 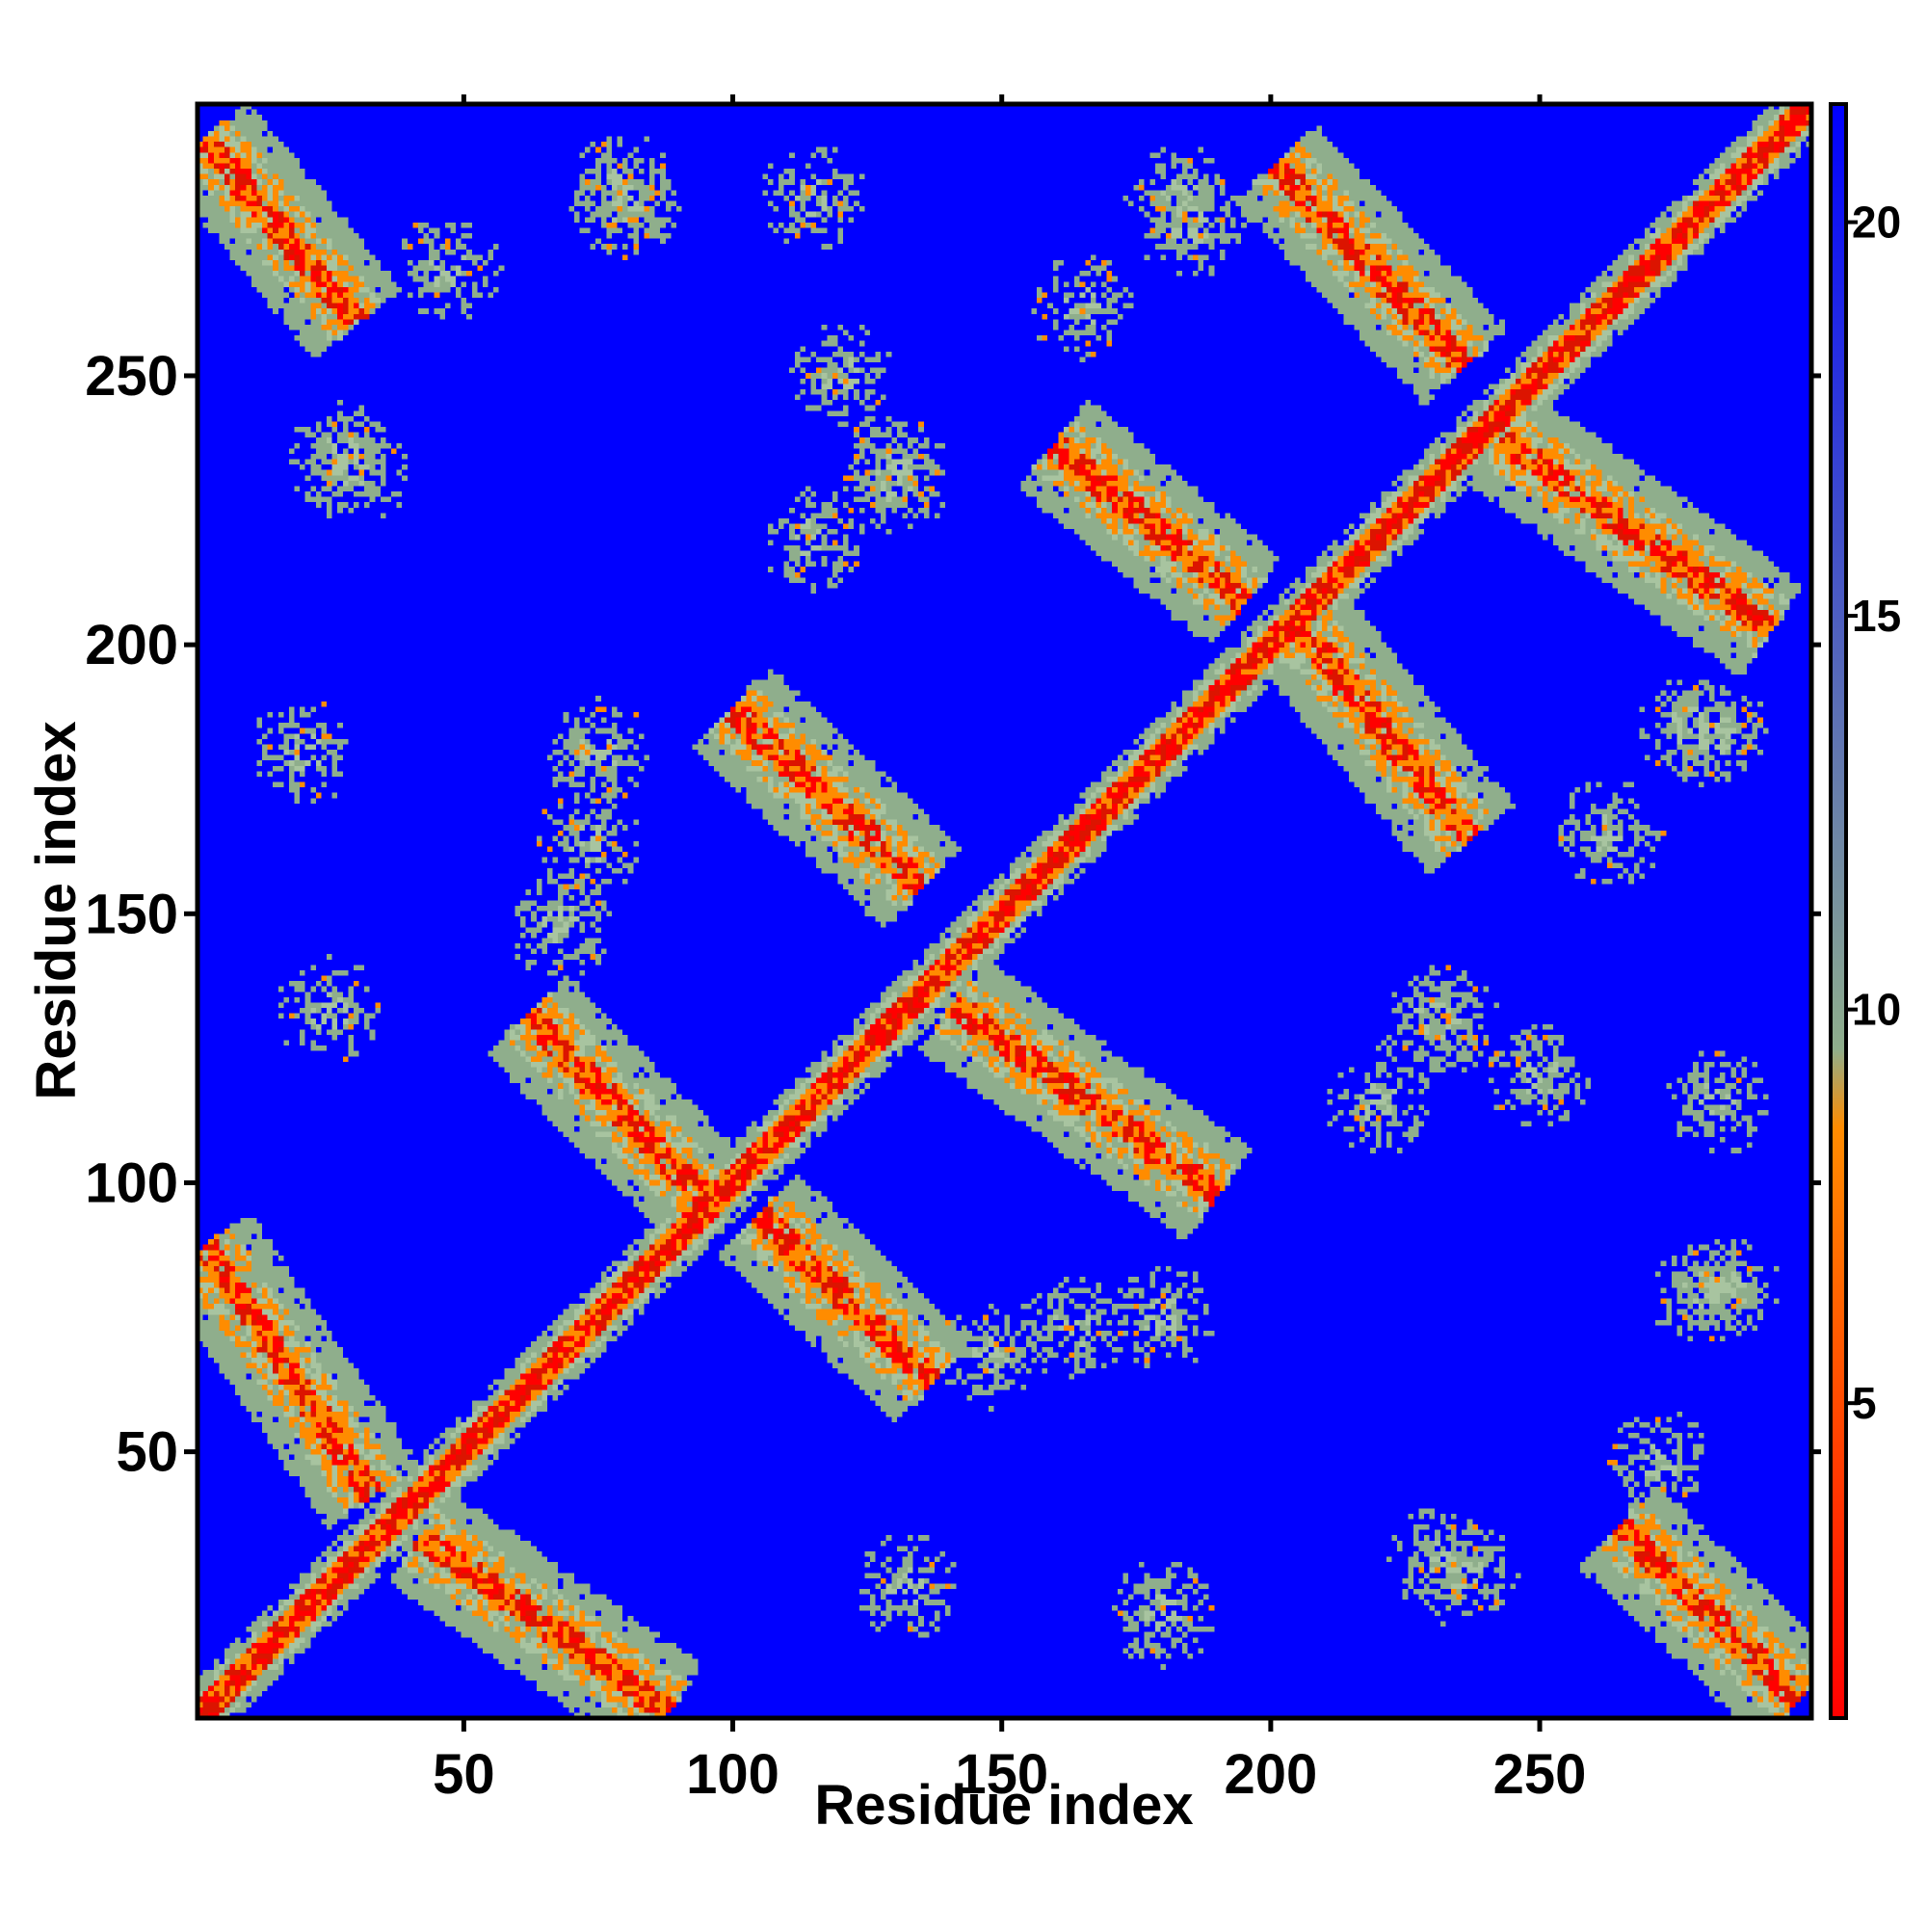 What do you see at coordinates (147, 1452) in the screenshot?
I see `y-tick-label: 50` at bounding box center [147, 1452].